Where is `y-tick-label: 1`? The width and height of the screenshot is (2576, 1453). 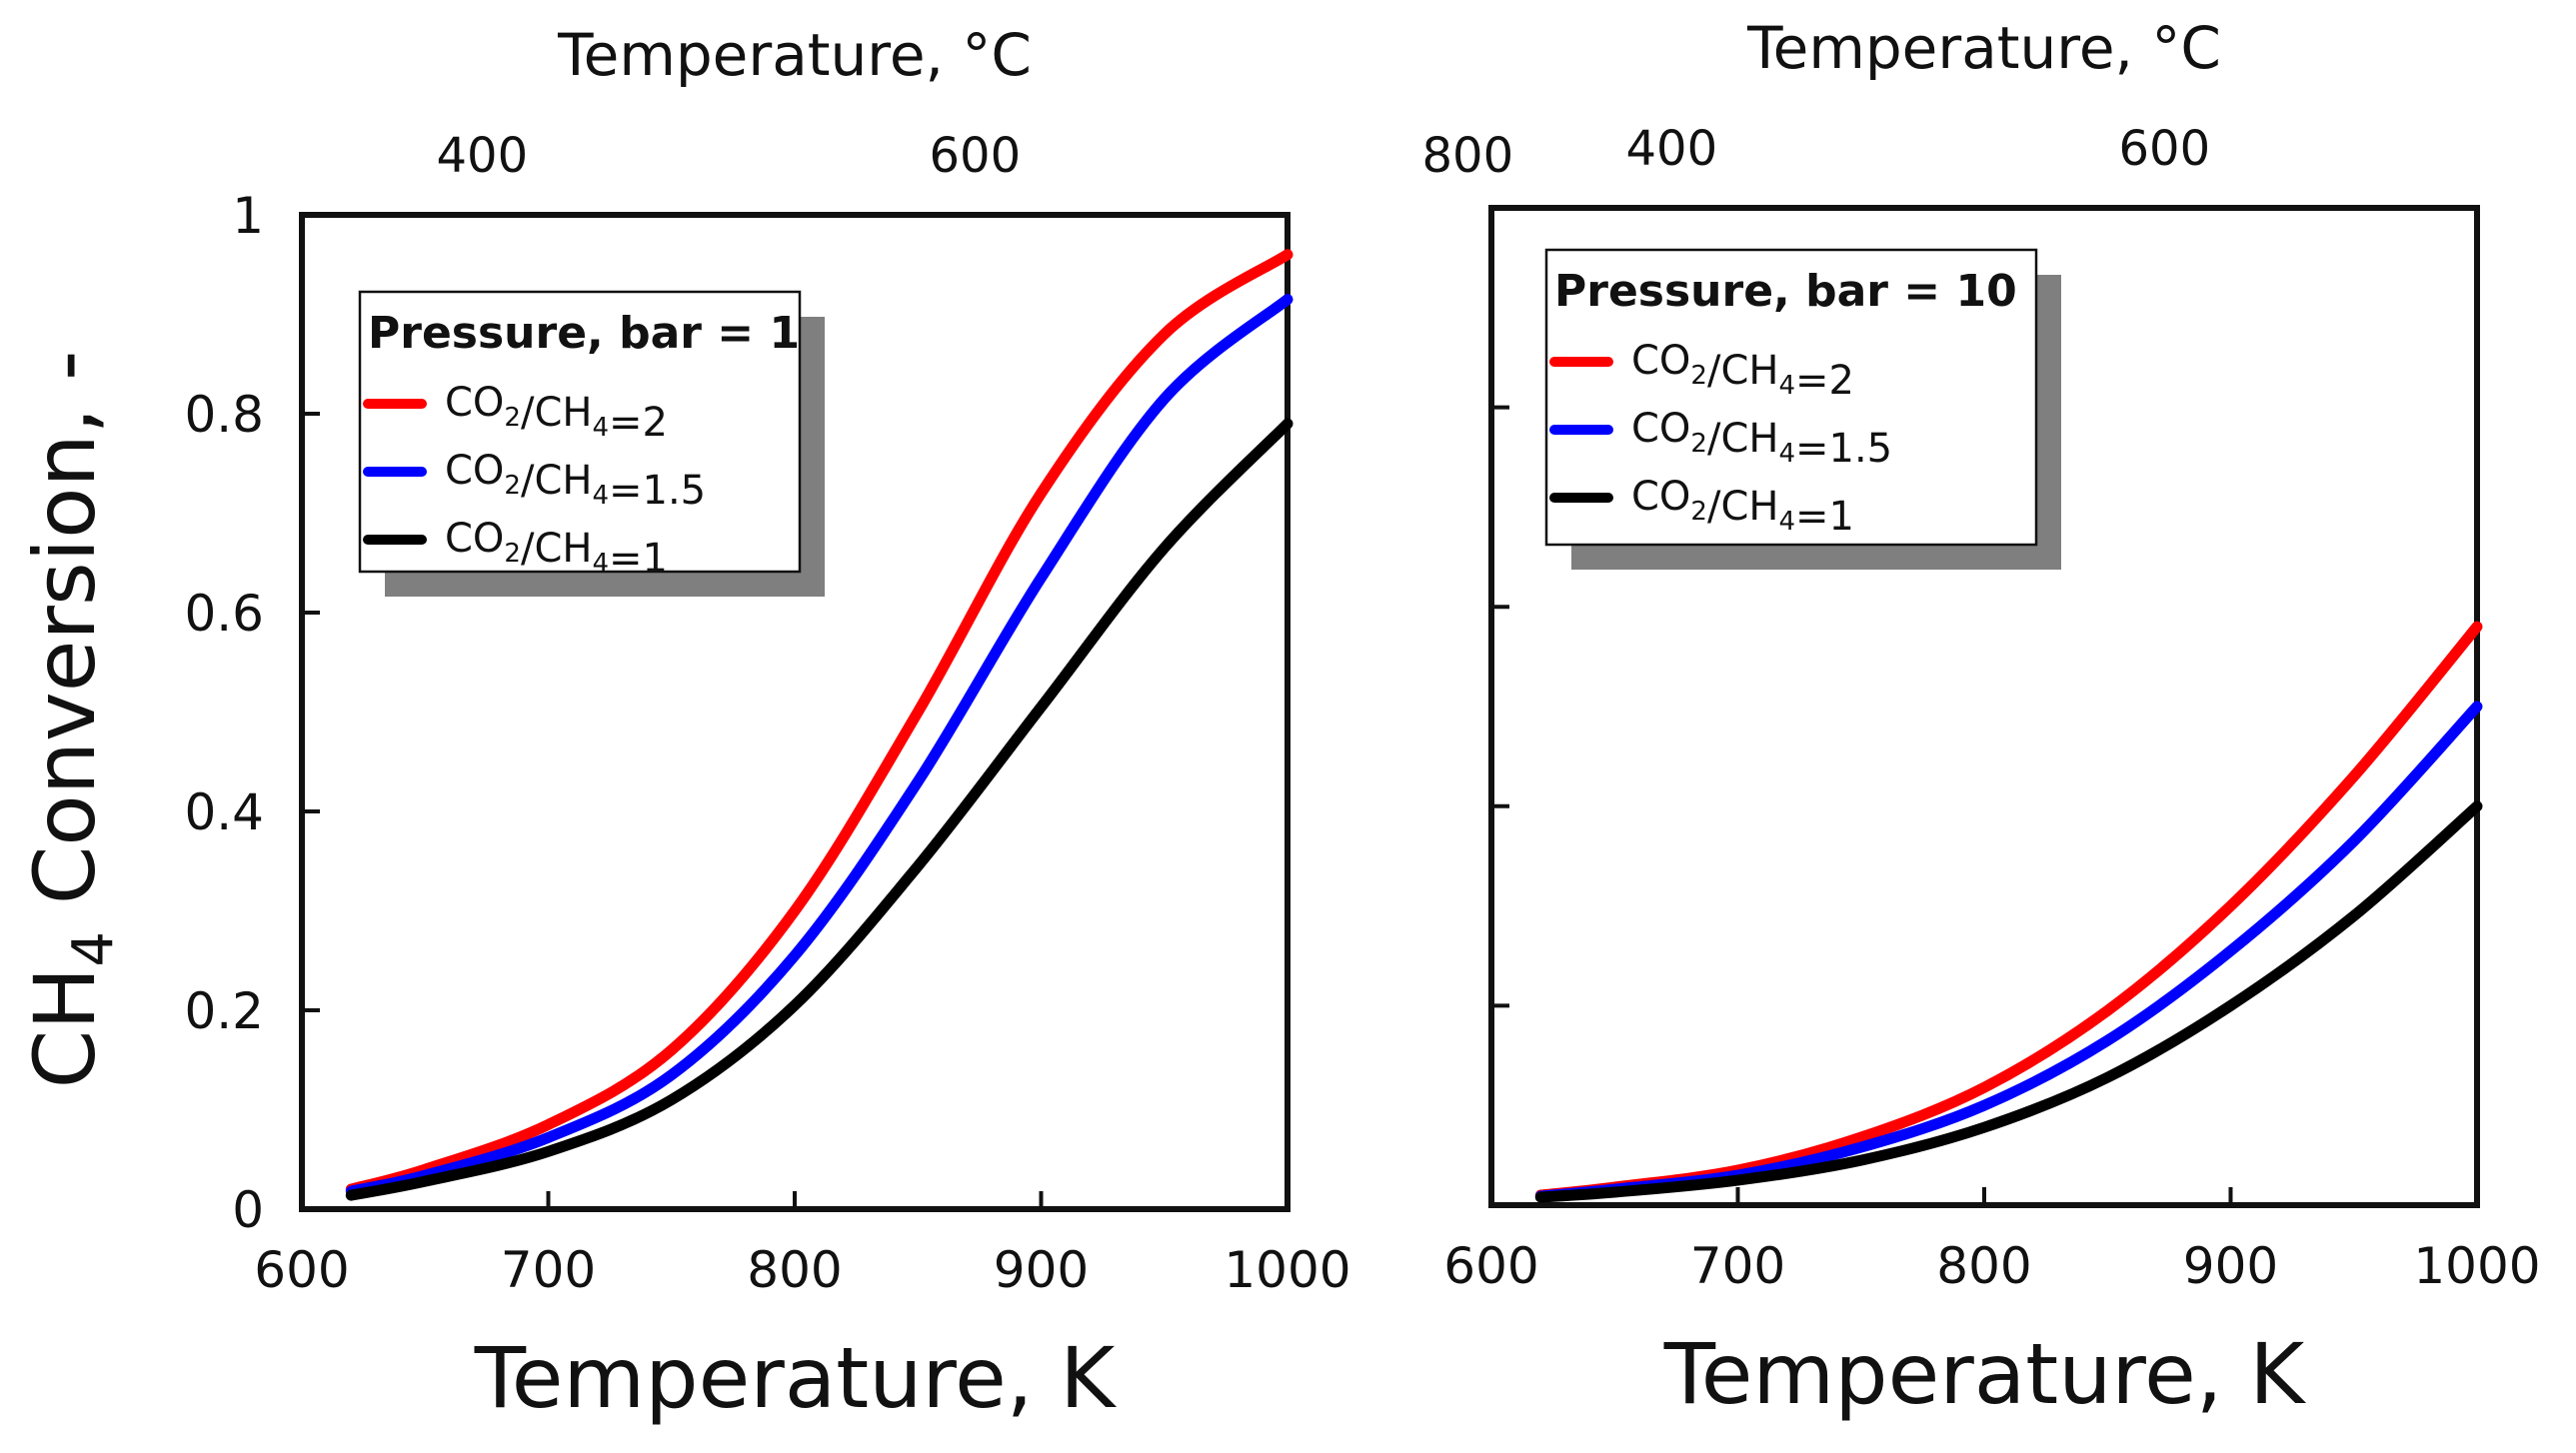 y-tick-label: 1 is located at coordinates (248, 216).